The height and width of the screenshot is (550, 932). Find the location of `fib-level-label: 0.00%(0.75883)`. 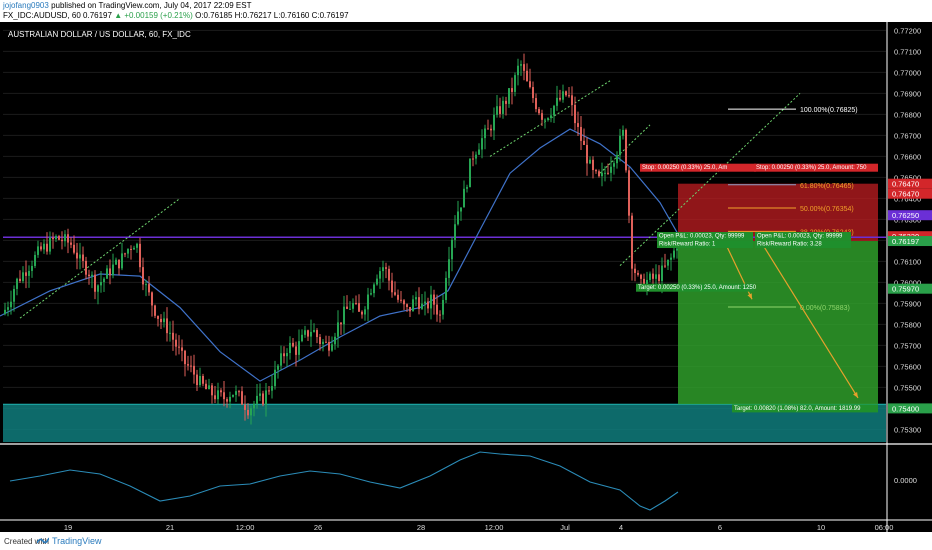

fib-level-label: 0.00%(0.75883) is located at coordinates (825, 308).